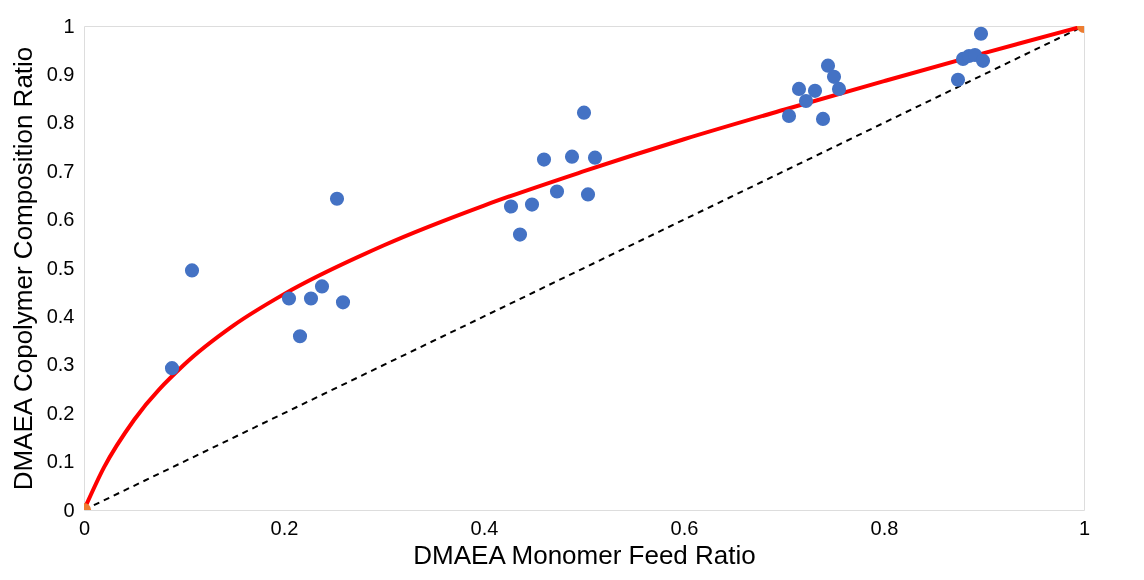  What do you see at coordinates (60, 315) in the screenshot?
I see `y-tick-label: 0.4` at bounding box center [60, 315].